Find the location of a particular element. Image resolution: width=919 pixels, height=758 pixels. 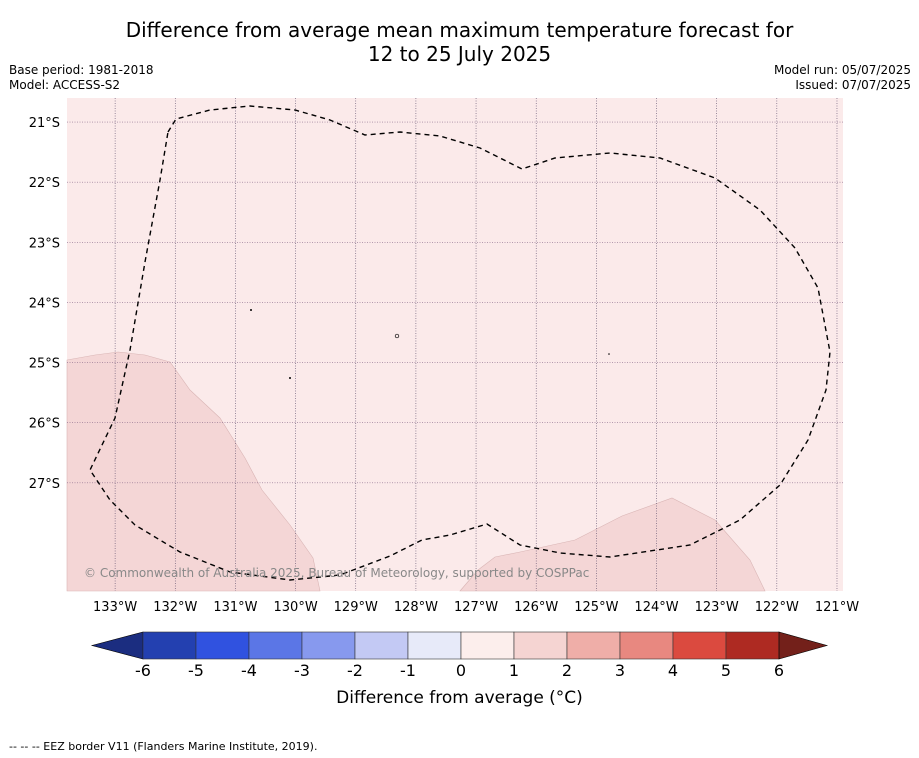

info-left: Base period: 1981-2018 Model: ACCESS-S2 is located at coordinates (81, 78).